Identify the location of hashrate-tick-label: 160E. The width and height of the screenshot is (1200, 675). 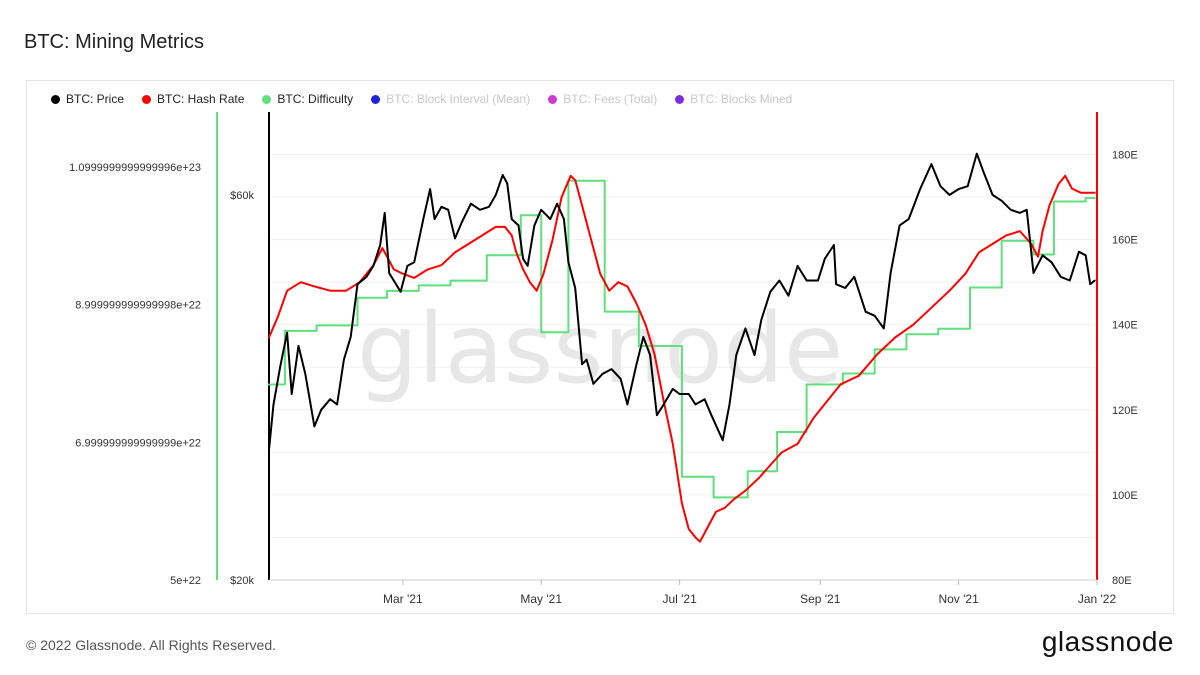
(1125, 241).